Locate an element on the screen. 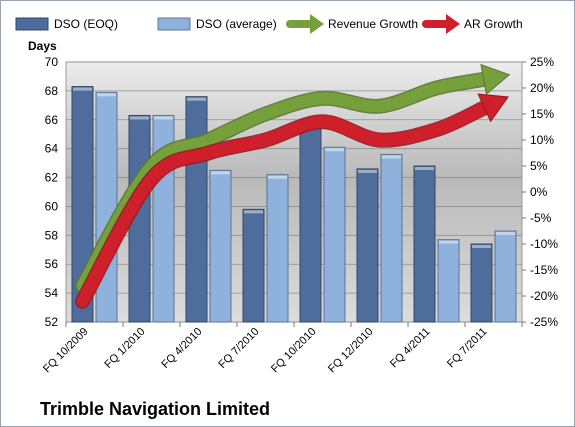  legend-label-revenue-growth: Revenue Growth is located at coordinates (373, 24).